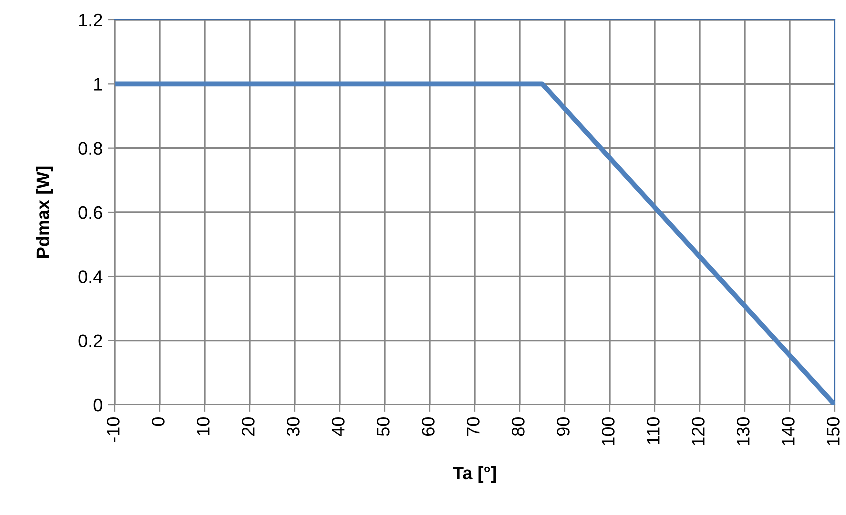 The image size is (846, 515). Describe the element at coordinates (98, 84) in the screenshot. I see `y-tick-label: 1` at that location.